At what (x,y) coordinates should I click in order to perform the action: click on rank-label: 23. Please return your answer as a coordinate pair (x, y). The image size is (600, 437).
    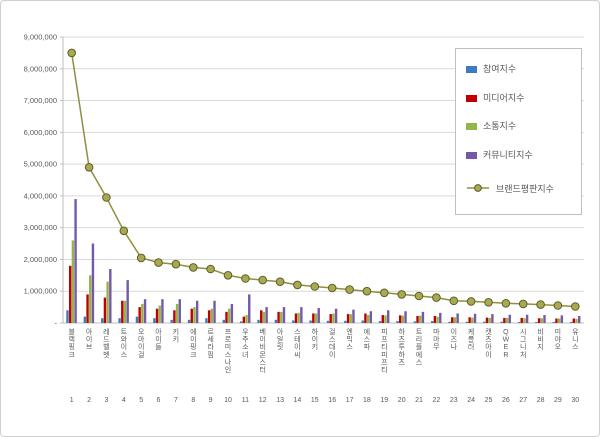
    Looking at the image, I should click on (454, 400).